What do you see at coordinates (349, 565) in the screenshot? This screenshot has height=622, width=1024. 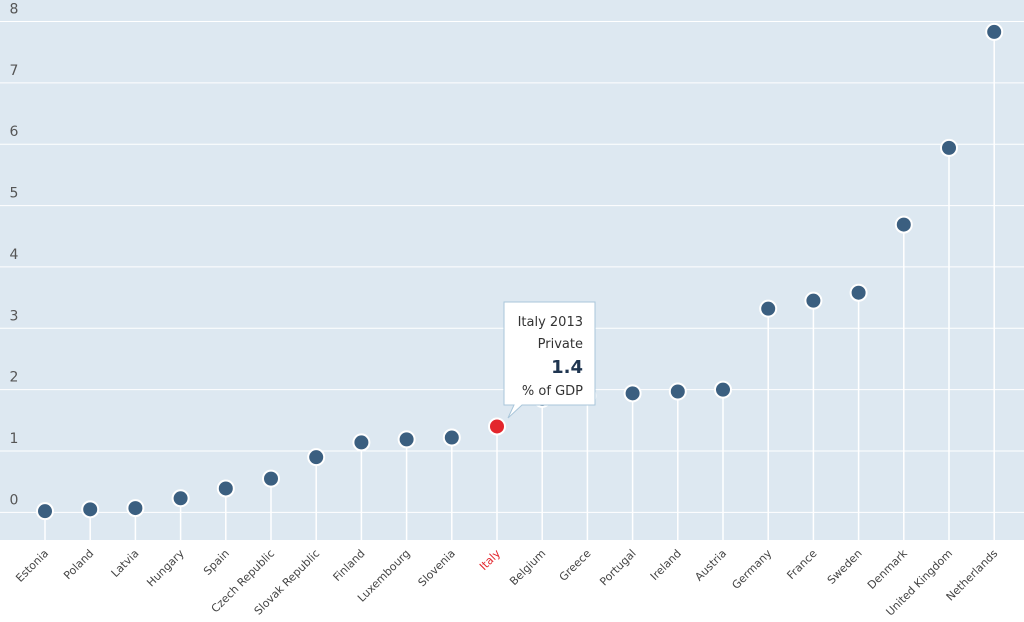 I see `x-tick-label: Finland` at bounding box center [349, 565].